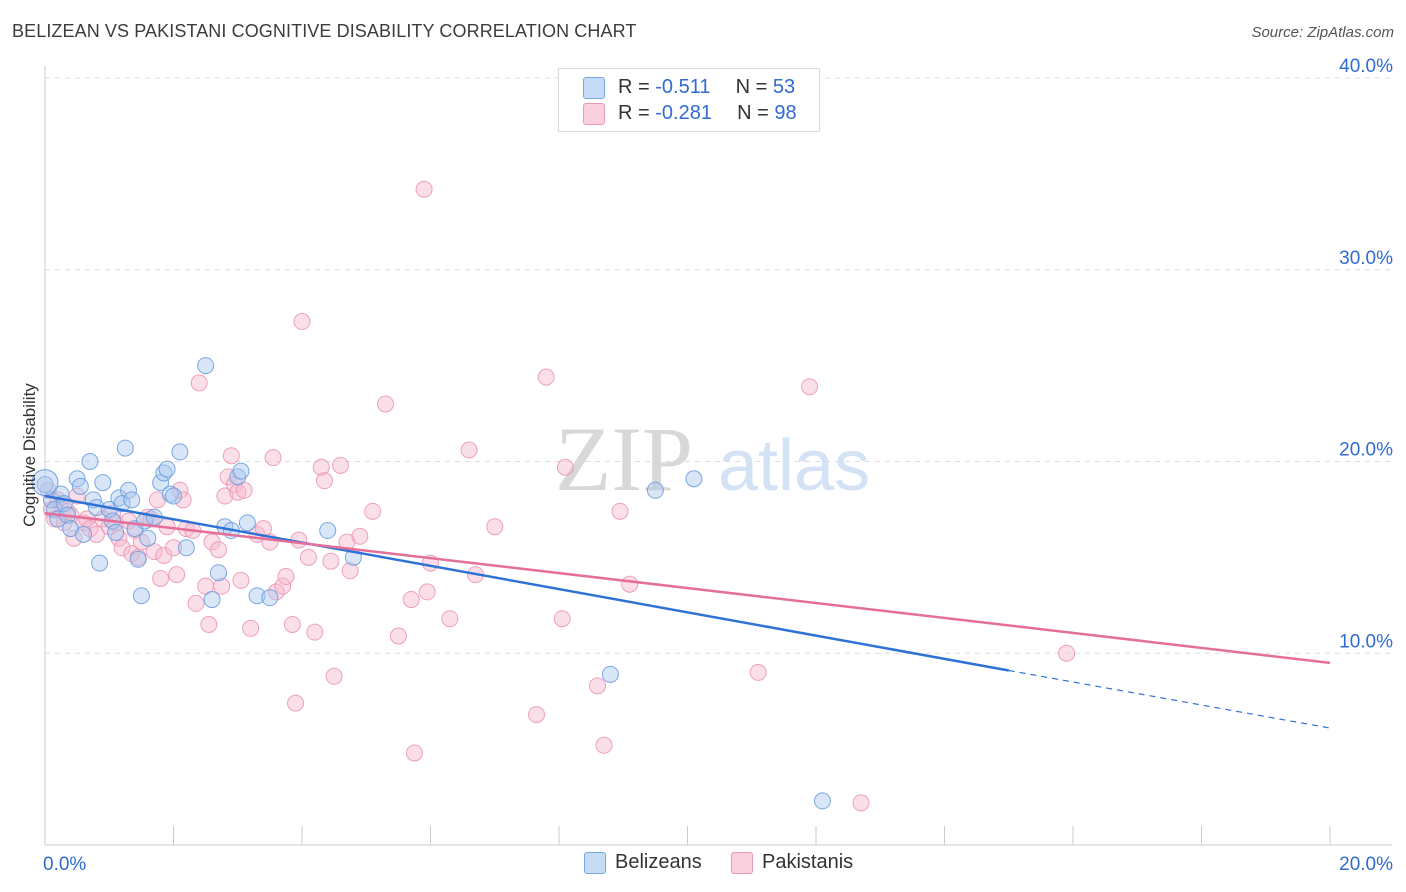  Describe the element at coordinates (1322, 32) in the screenshot. I see `chart-source: Source: ZipAtlas.com` at that location.